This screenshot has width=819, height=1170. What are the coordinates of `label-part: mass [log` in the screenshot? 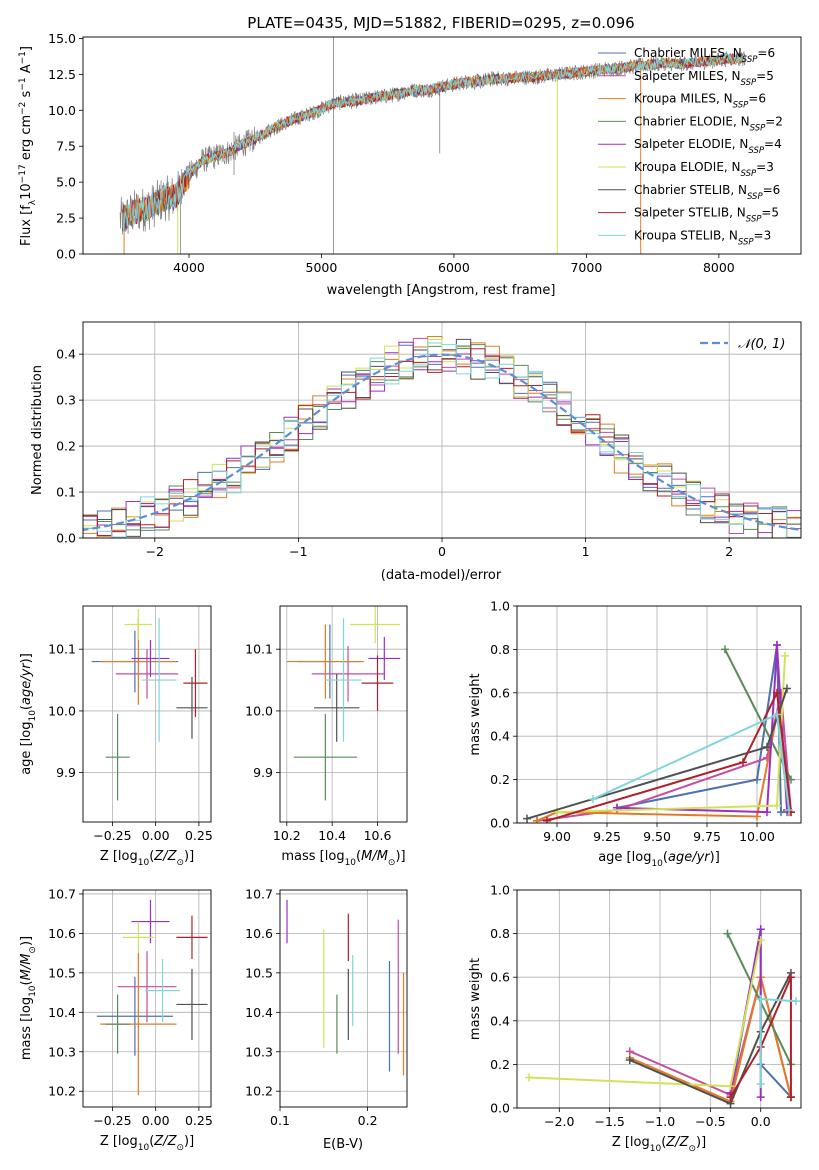 It's located at (312, 856).